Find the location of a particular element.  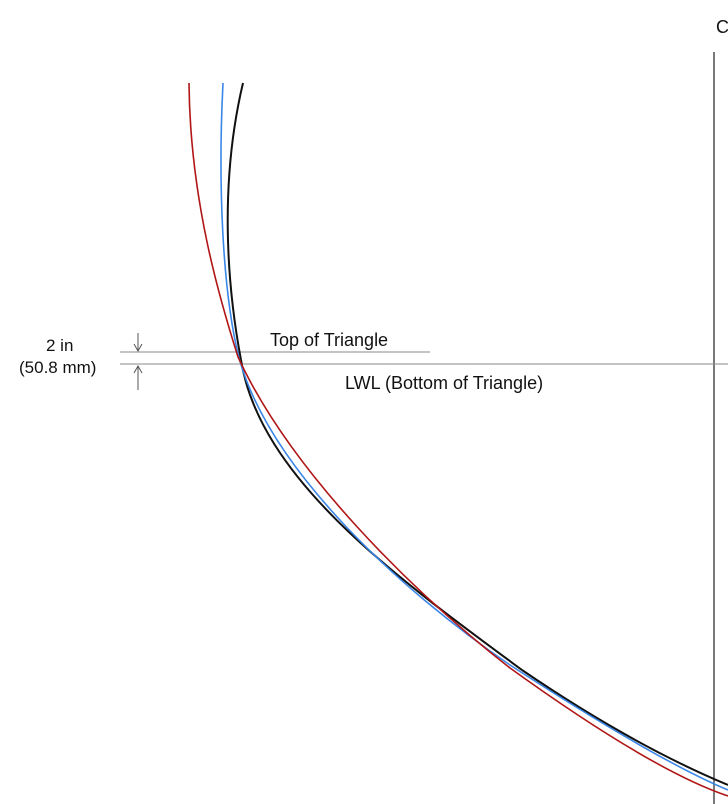

edge-letter: C is located at coordinates (722, 27).